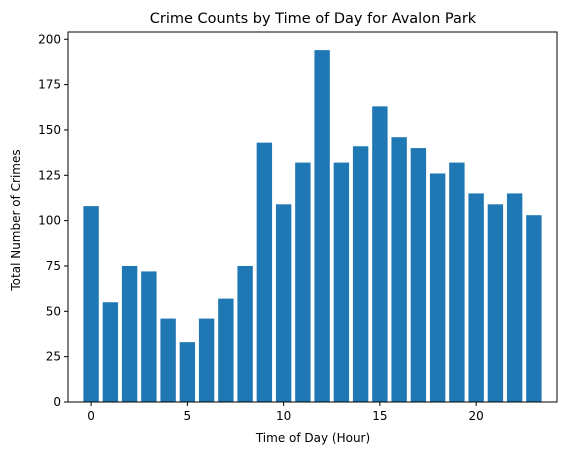  I want to click on x-axis: 0 5 10 15 20, so click(285, 412).